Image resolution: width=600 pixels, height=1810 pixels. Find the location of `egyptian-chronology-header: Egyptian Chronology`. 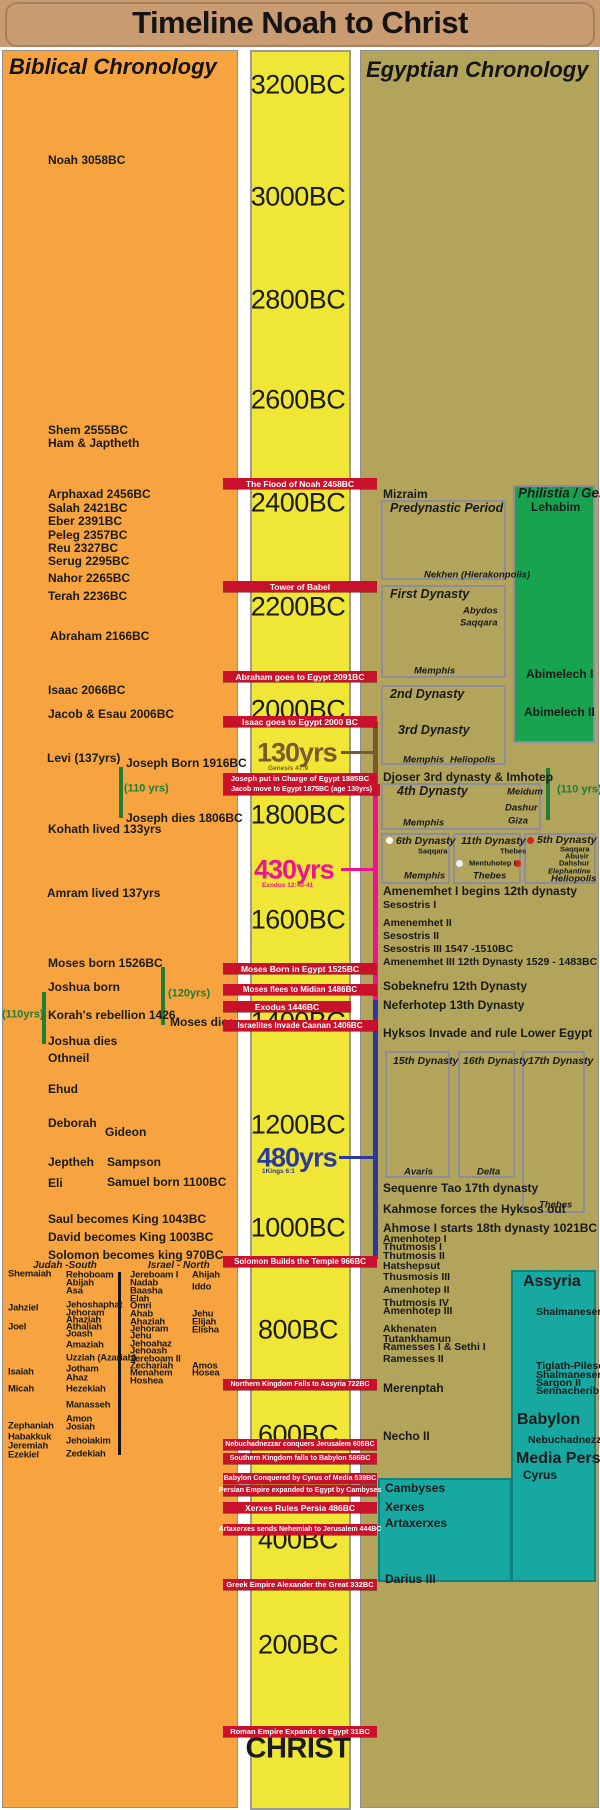

egyptian-chronology-header: Egyptian Chronology is located at coordinates (477, 69).